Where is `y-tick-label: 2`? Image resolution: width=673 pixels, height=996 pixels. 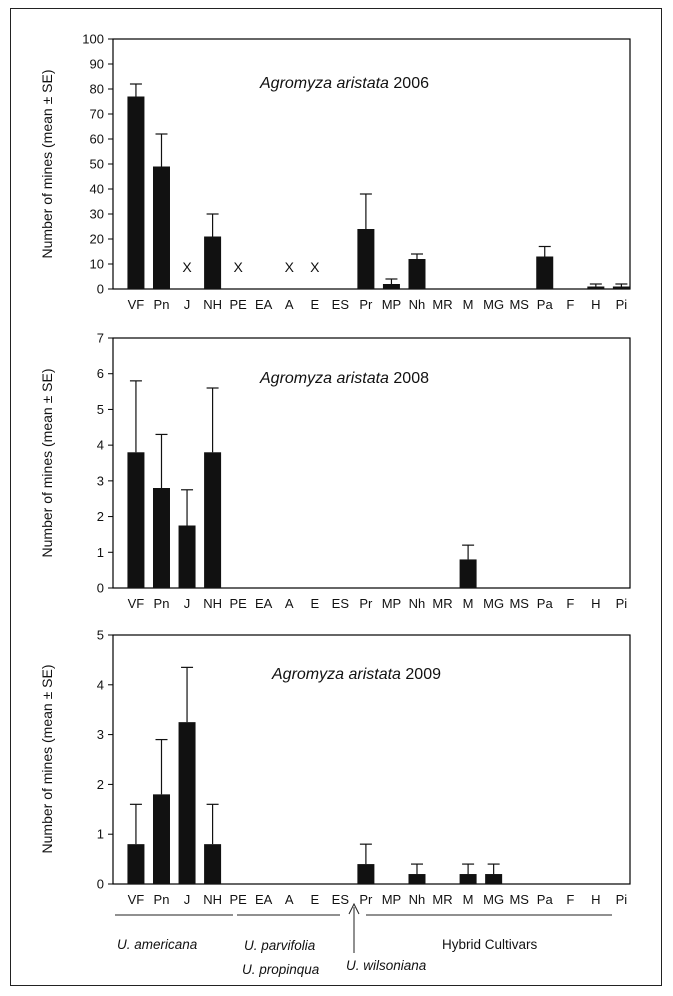
y-tick-label: 2 is located at coordinates (100, 784).